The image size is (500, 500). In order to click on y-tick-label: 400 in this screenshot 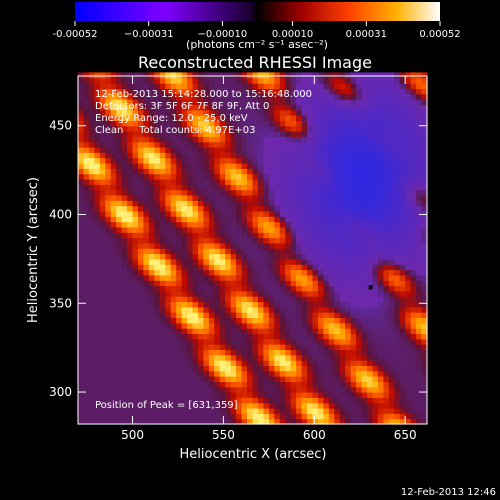, I will do `click(60, 214)`.